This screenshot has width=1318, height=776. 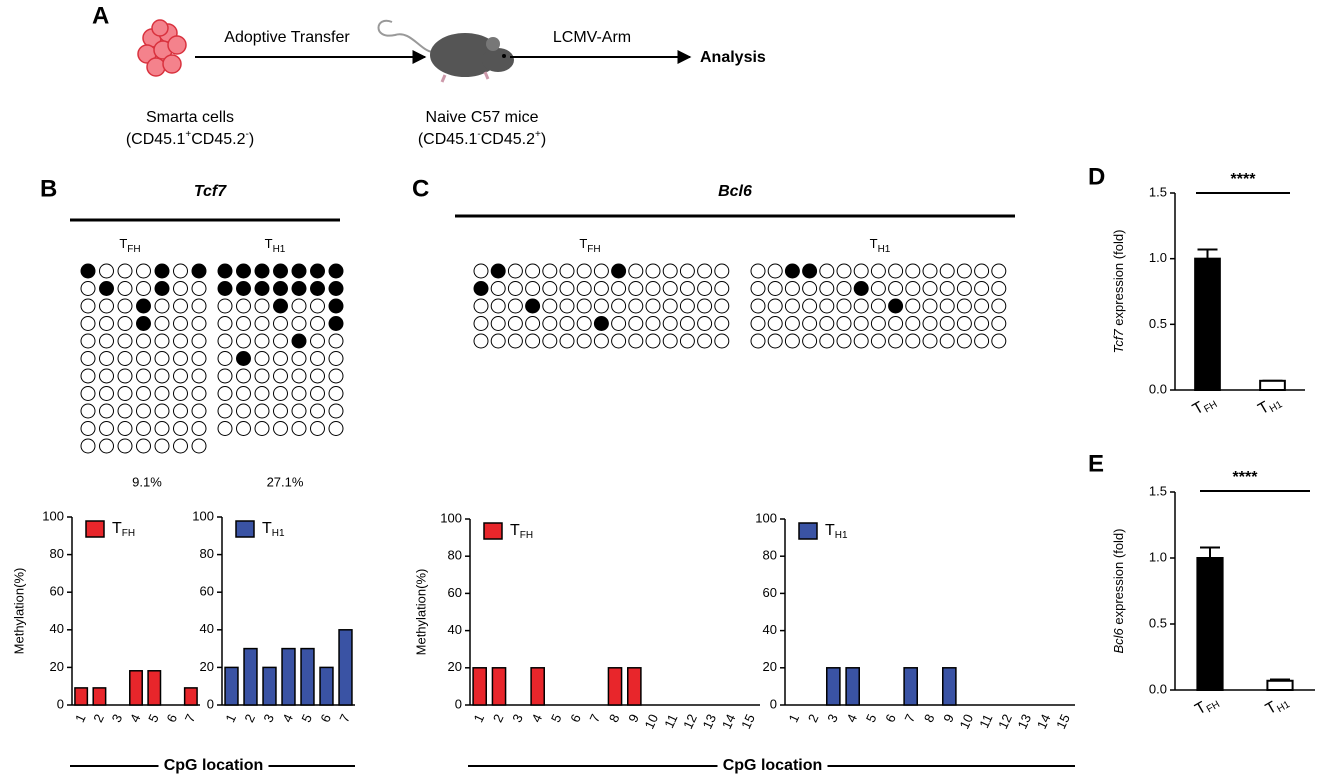 What do you see at coordinates (508, 139) in the screenshot?
I see `host-markers-part: CD45.2` at bounding box center [508, 139].